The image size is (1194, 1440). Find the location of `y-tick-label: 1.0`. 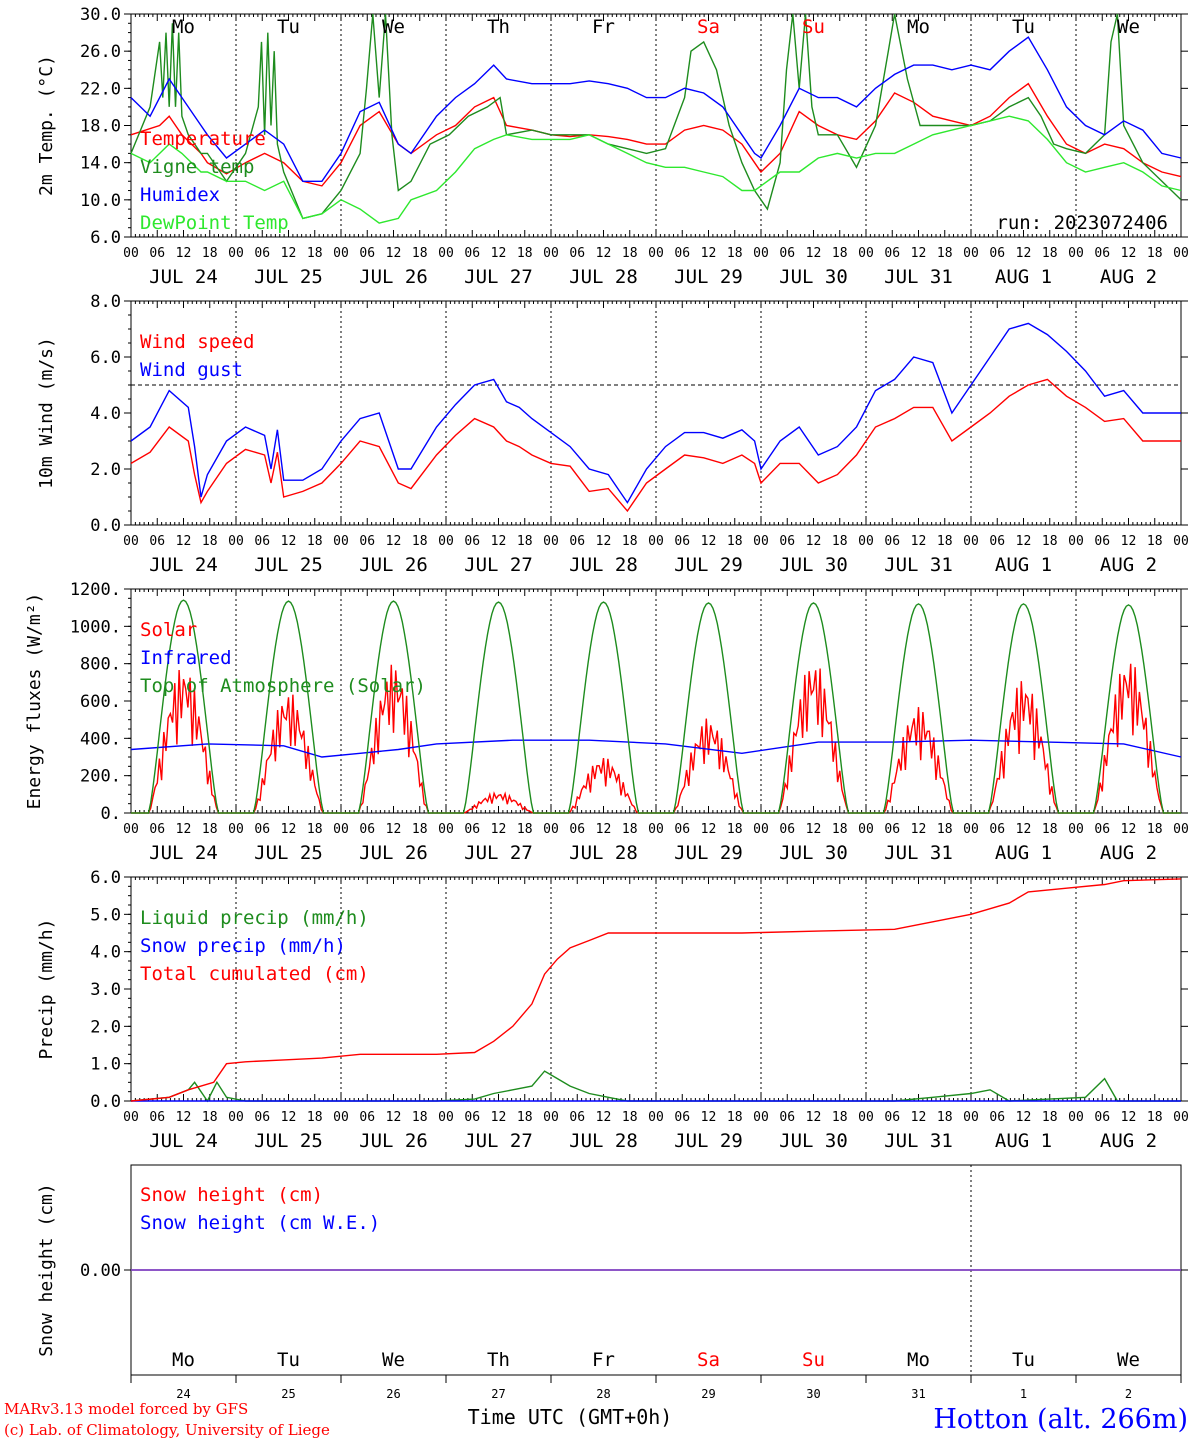

y-tick-label: 1.0 is located at coordinates (105, 1065).